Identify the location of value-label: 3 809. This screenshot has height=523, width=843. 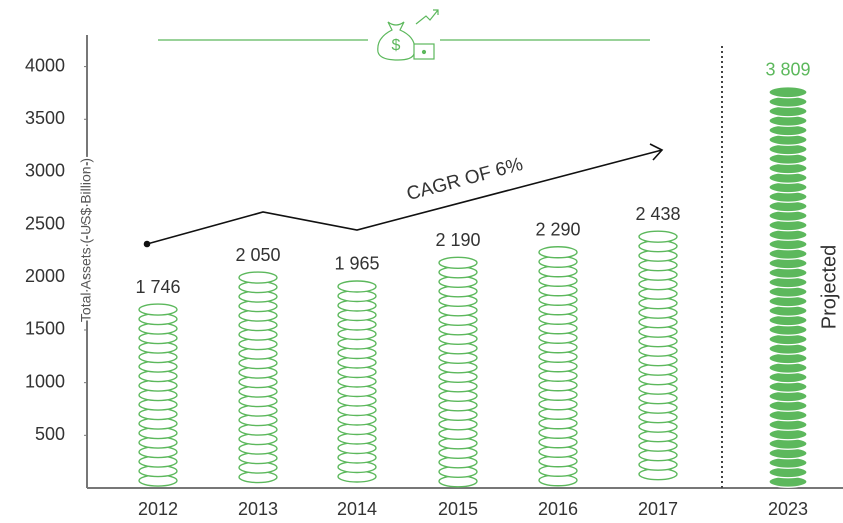
(787, 69).